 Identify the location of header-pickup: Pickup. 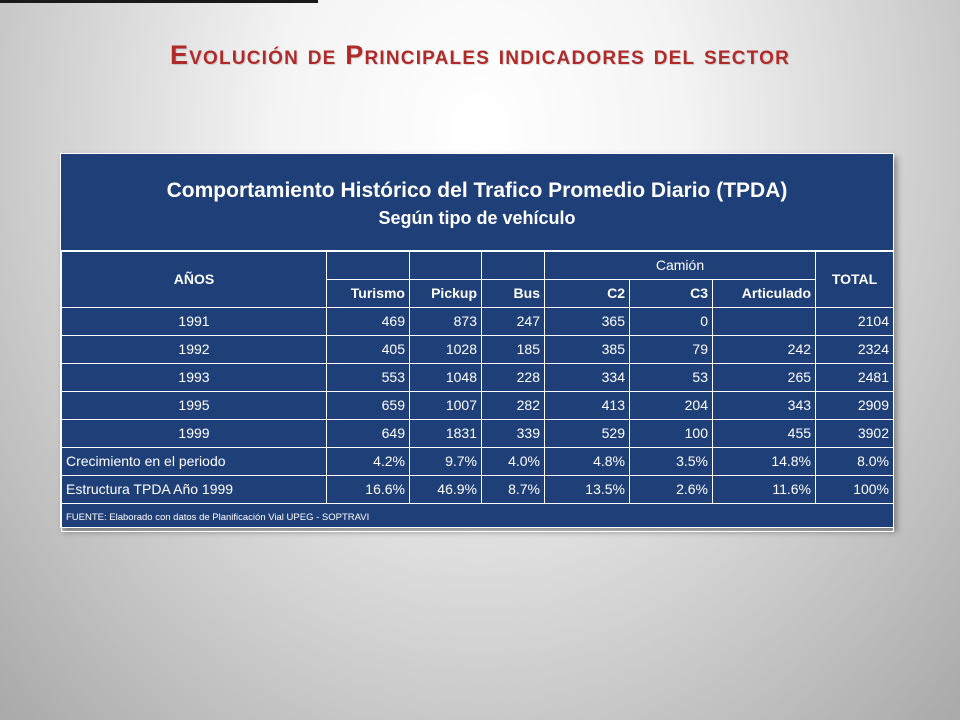
(445, 293).